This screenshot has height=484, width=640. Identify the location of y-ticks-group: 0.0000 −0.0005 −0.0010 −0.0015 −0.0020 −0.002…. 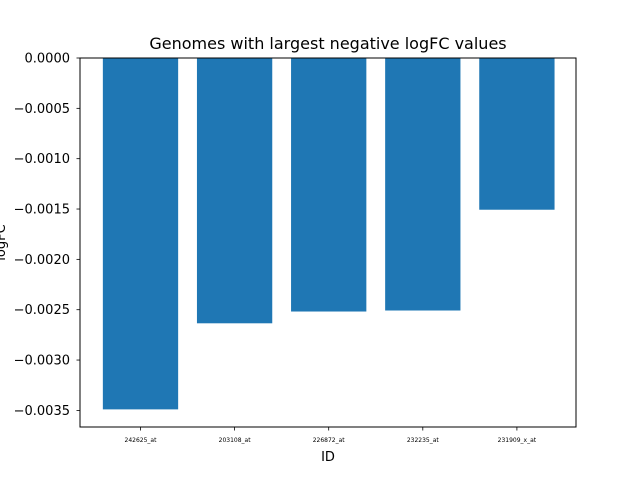
(47, 235).